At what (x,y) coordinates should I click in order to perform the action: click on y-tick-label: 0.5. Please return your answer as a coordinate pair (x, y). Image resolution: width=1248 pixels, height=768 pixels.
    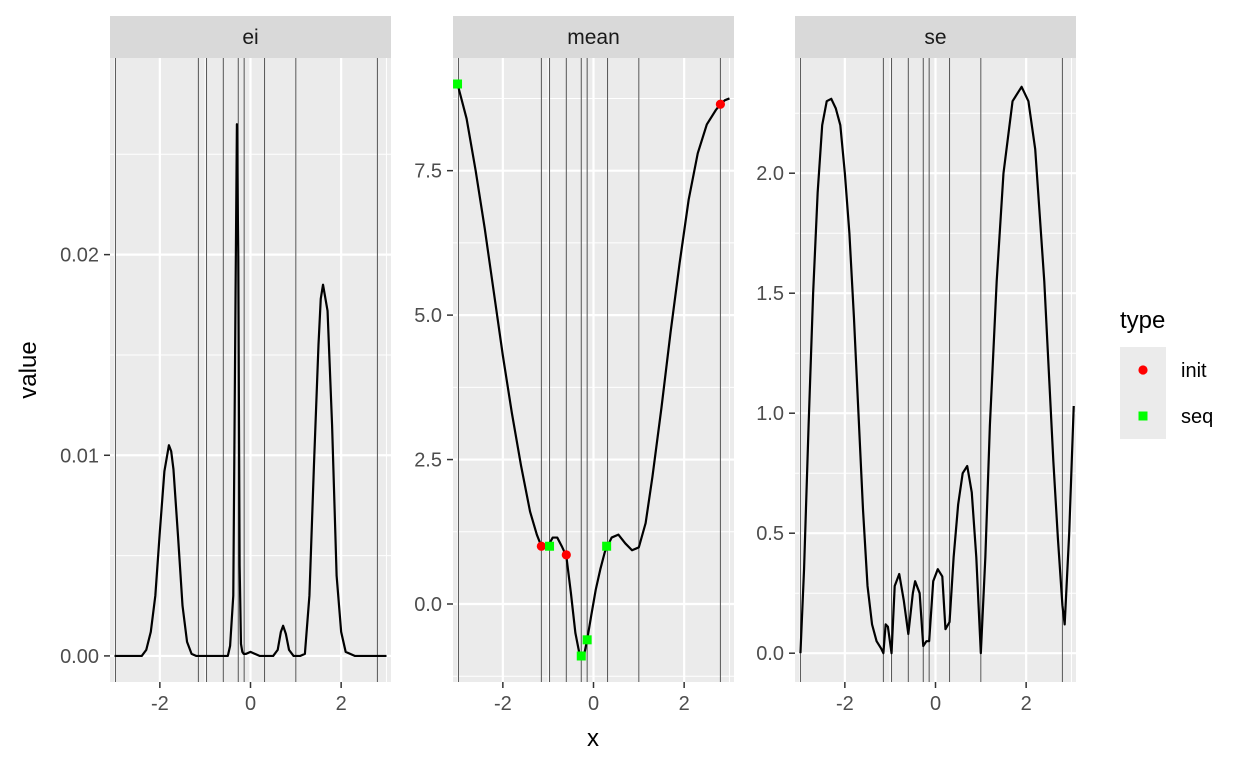
    Looking at the image, I should click on (770, 534).